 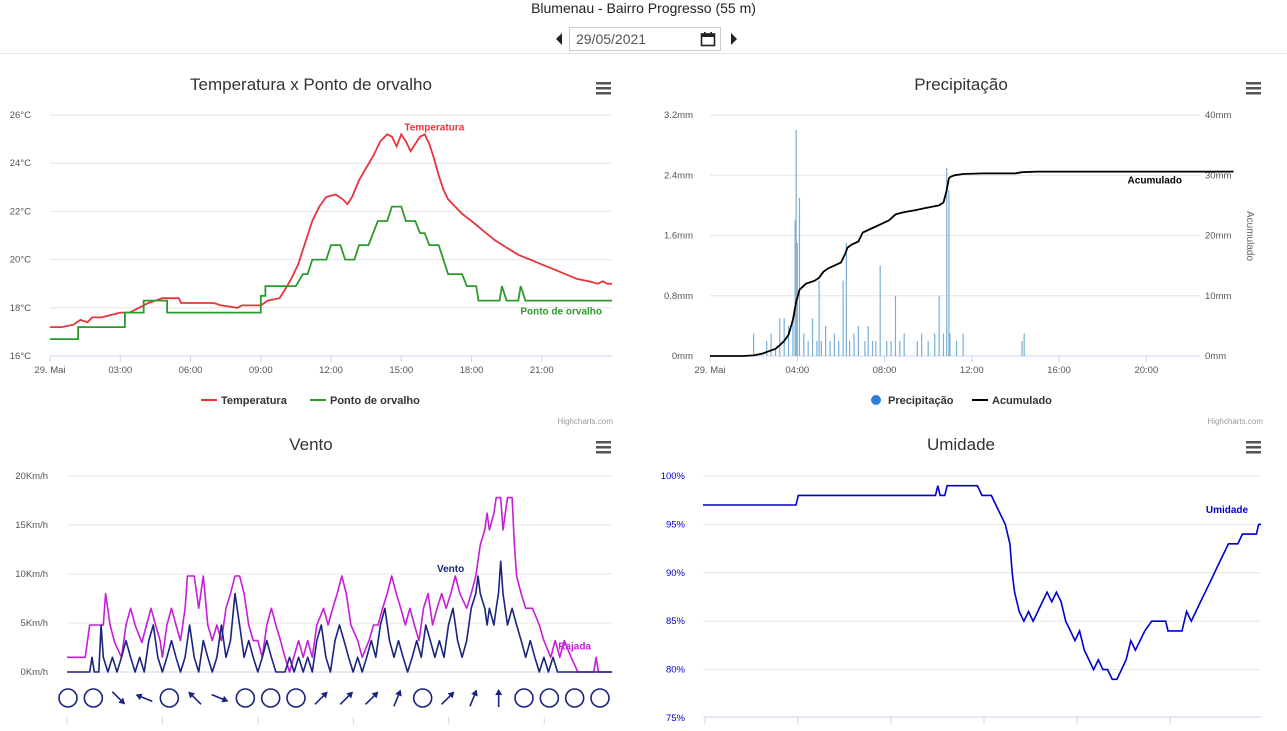 What do you see at coordinates (311, 84) in the screenshot?
I see `chart-title: Temperatura x Ponto de orvalho` at bounding box center [311, 84].